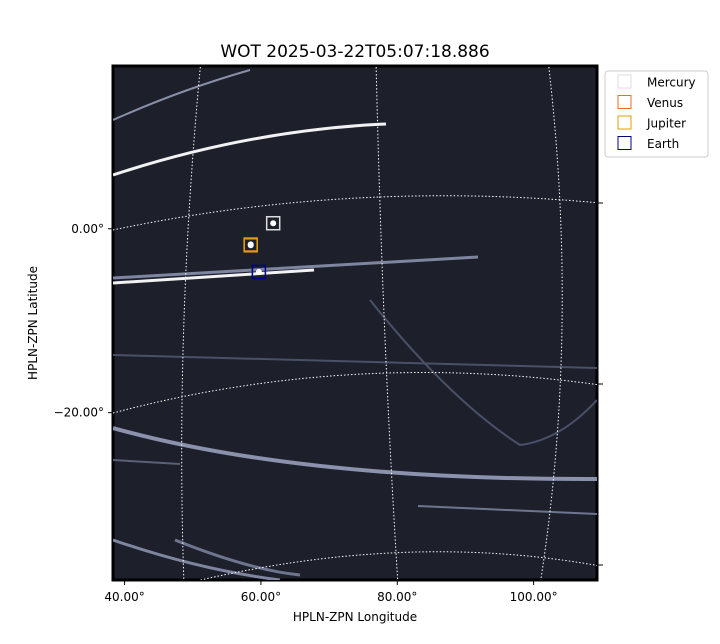 The height and width of the screenshot is (644, 720). What do you see at coordinates (87, 229) in the screenshot?
I see `y-tick-label: 0.00°` at bounding box center [87, 229].